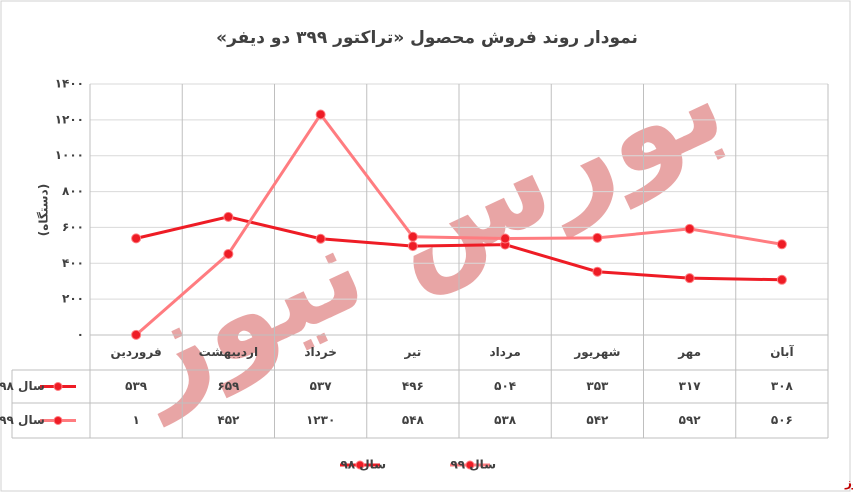 The width and height of the screenshot is (853, 494). What do you see at coordinates (597, 420) in the screenshot?
I see `data-label: ۵۴۲` at bounding box center [597, 420].